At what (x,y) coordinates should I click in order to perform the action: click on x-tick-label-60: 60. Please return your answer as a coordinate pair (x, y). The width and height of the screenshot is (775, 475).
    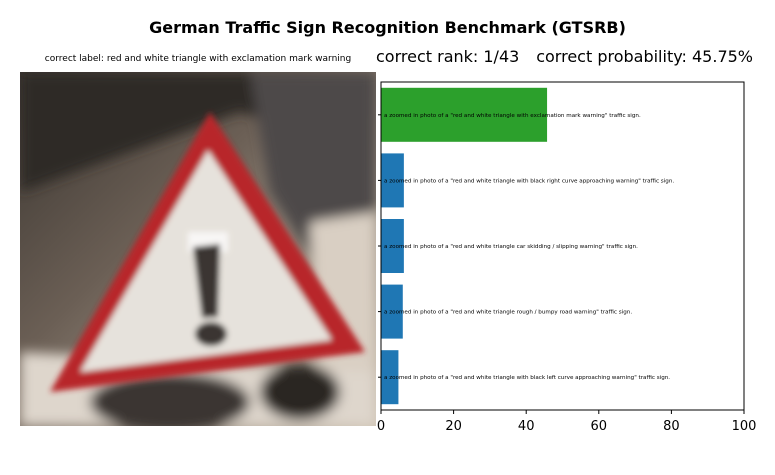
    Looking at the image, I should click on (599, 426).